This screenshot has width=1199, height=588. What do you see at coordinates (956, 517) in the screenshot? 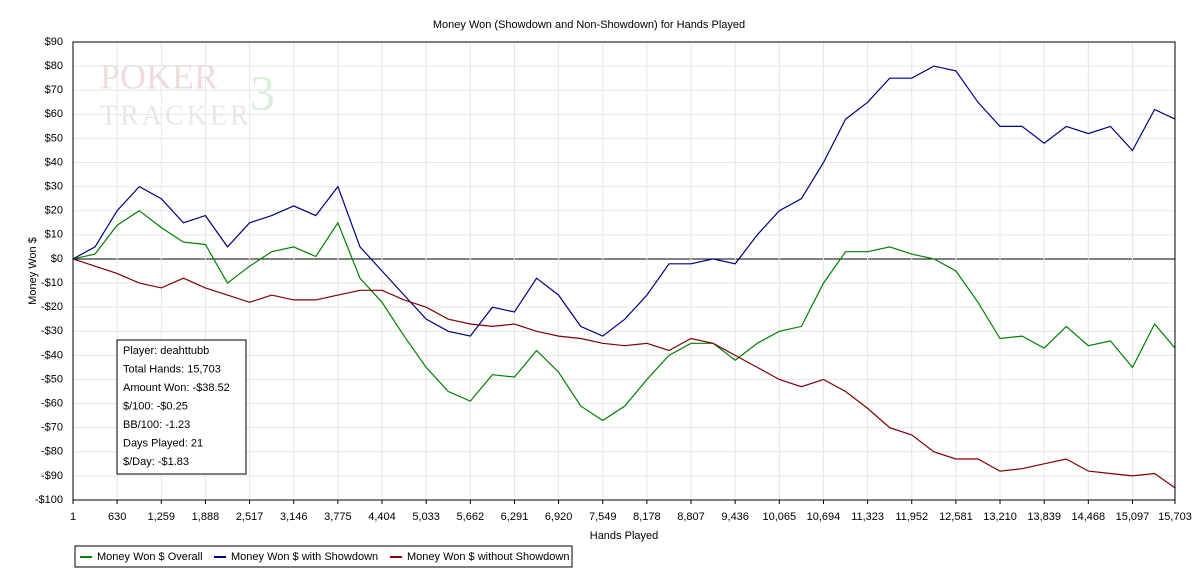
I see `x-tick-label: 12,581` at bounding box center [956, 517].